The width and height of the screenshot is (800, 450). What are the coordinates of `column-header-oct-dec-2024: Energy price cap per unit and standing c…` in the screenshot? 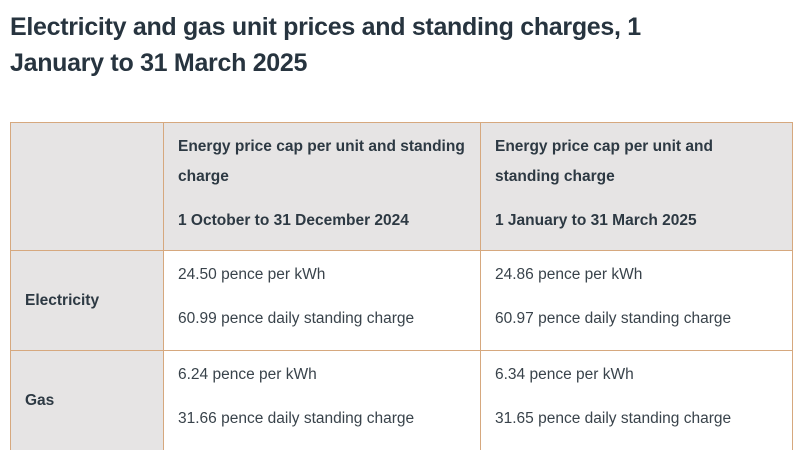 It's located at (322, 186).